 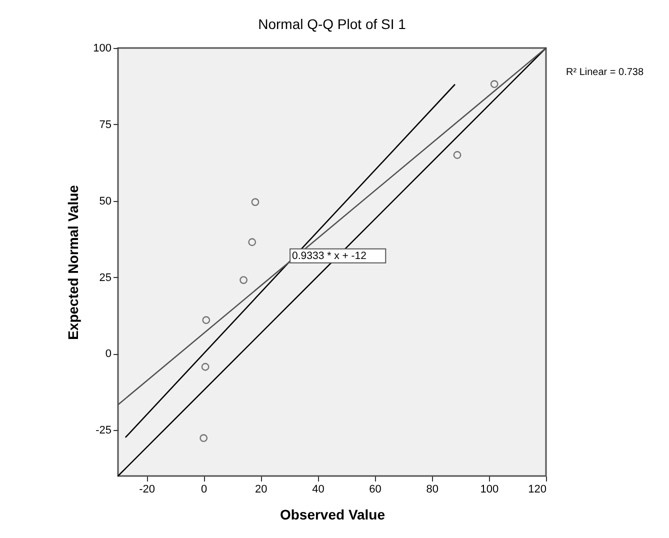 What do you see at coordinates (333, 514) in the screenshot?
I see `x-axis-title: Observed Value` at bounding box center [333, 514].